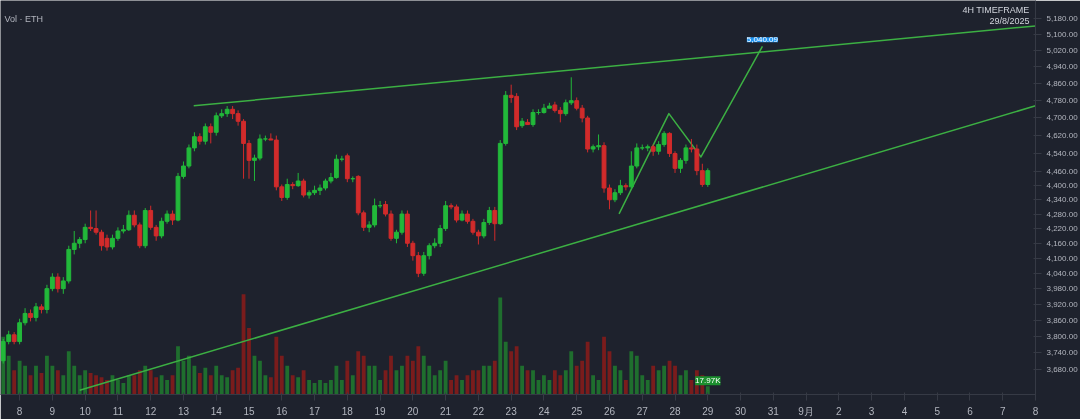  What do you see at coordinates (249, 411) in the screenshot?
I see `x-tick-label: 15` at bounding box center [249, 411].